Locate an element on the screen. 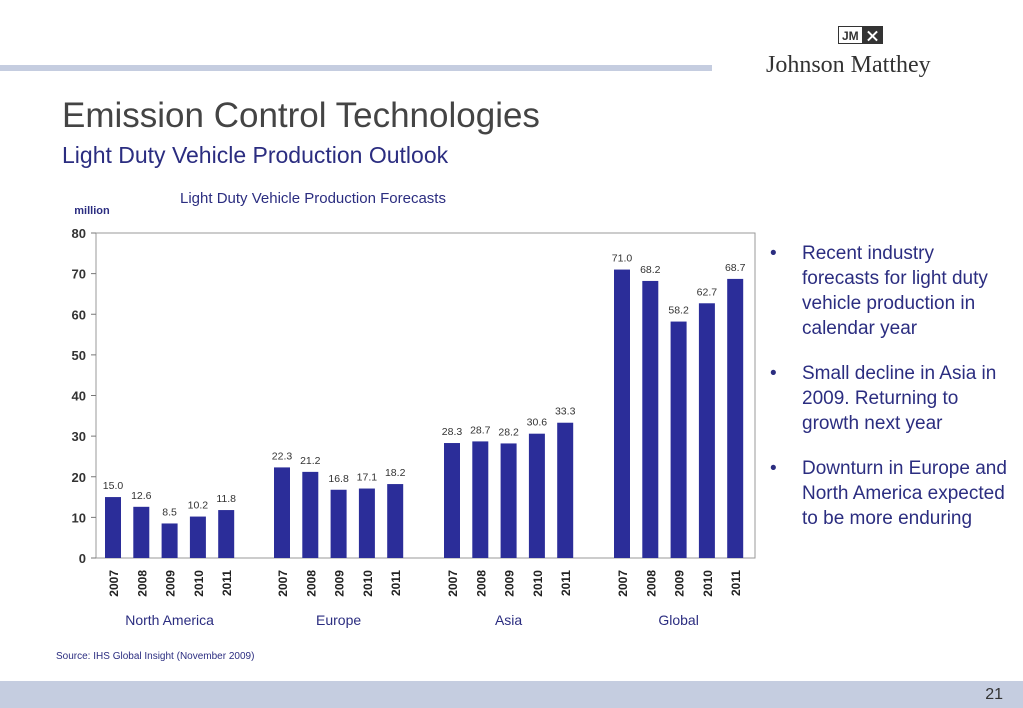 Image resolution: width=1023 pixels, height=708 pixels. bar-value-label: 10.2 is located at coordinates (198, 506).